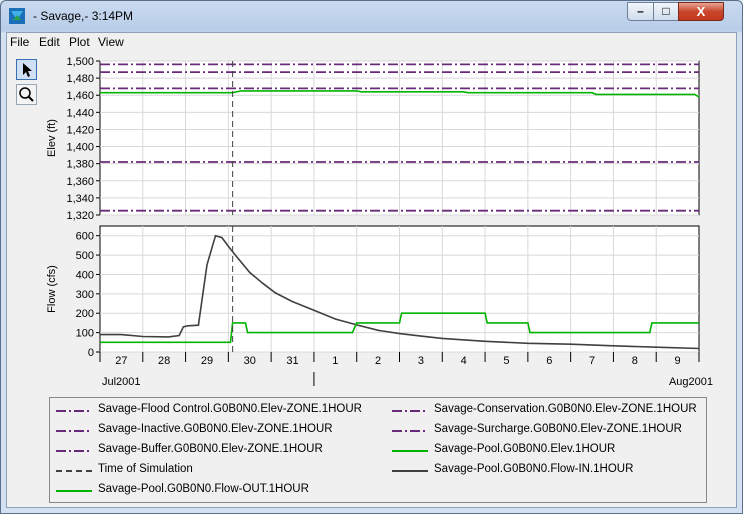  I want to click on maximize-button: □, so click(666, 11).